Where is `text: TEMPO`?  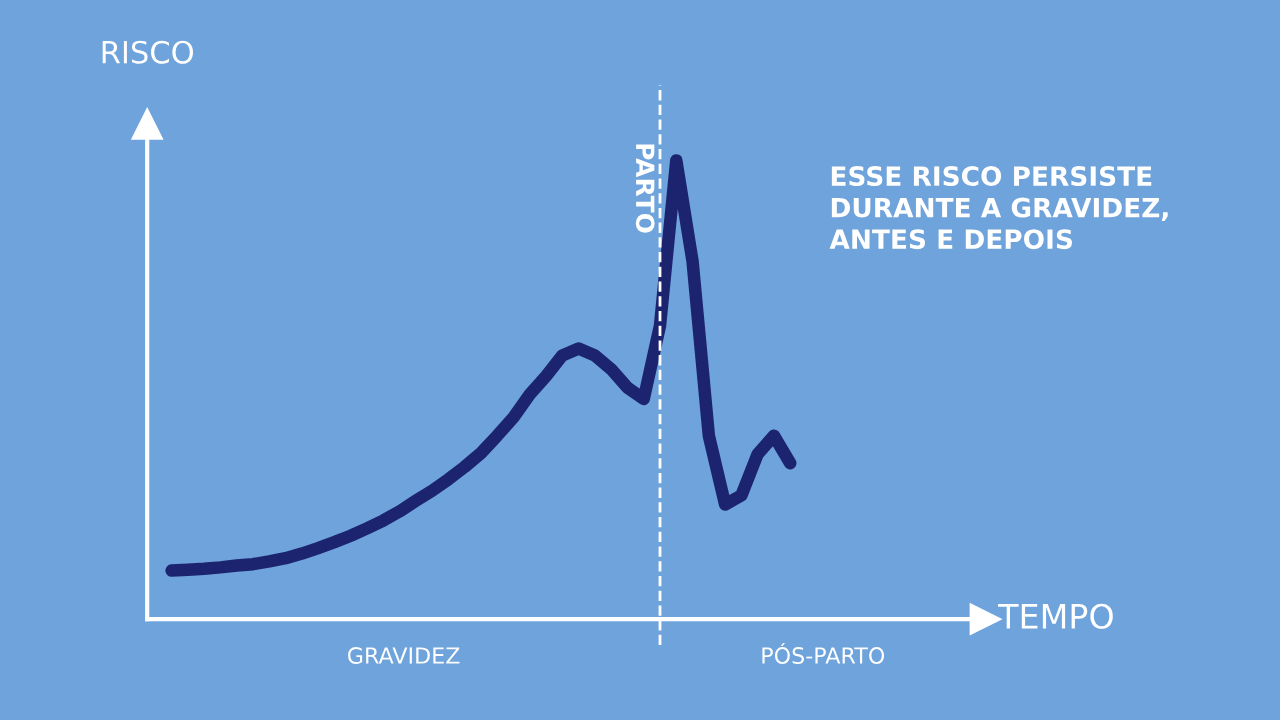
text: TEMPO is located at coordinates (1055, 616).